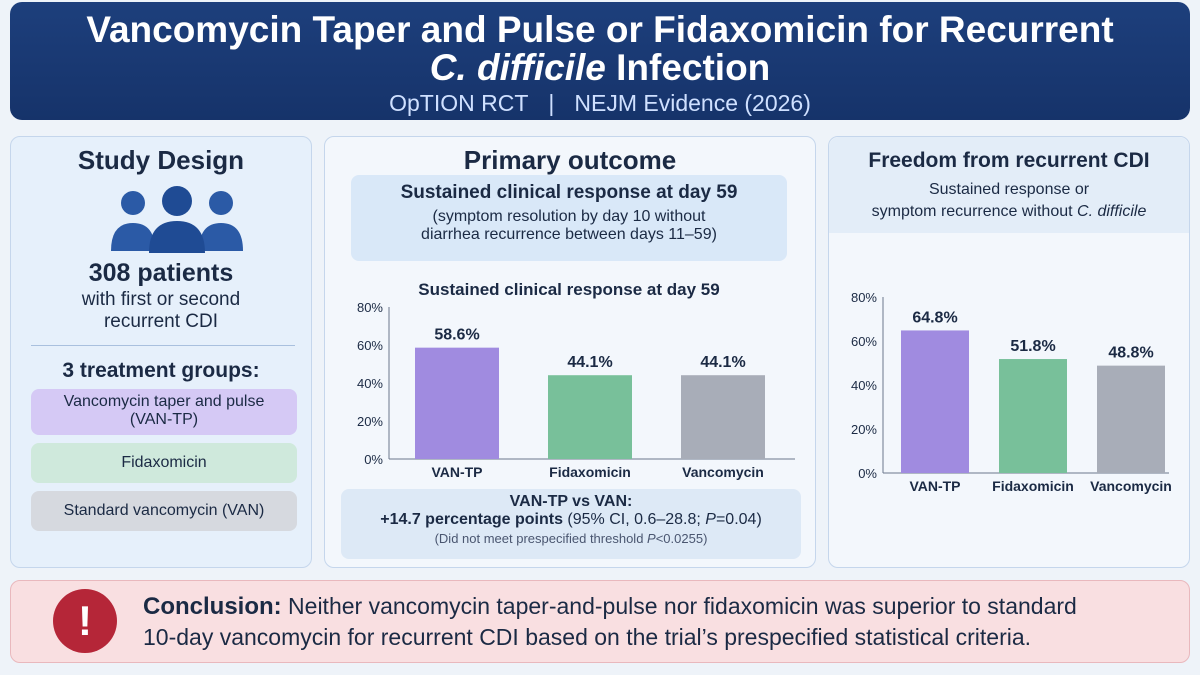 This screenshot has width=1200, height=675. What do you see at coordinates (569, 234) in the screenshot?
I see `outcome-box-desc2: diarrhea recurrence between days 11–59)` at bounding box center [569, 234].